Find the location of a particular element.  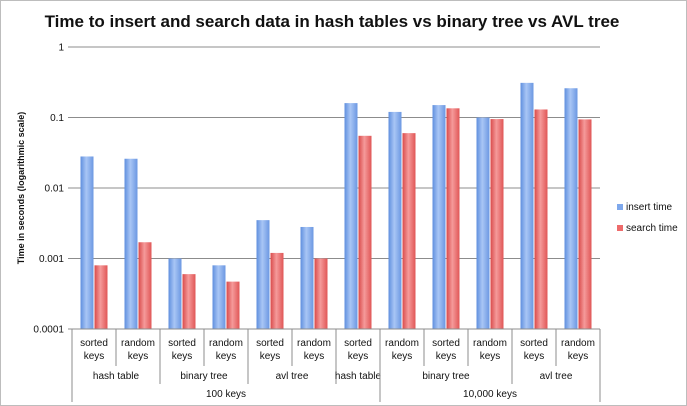

y-tick-label: 0.0001 is located at coordinates (48, 330).